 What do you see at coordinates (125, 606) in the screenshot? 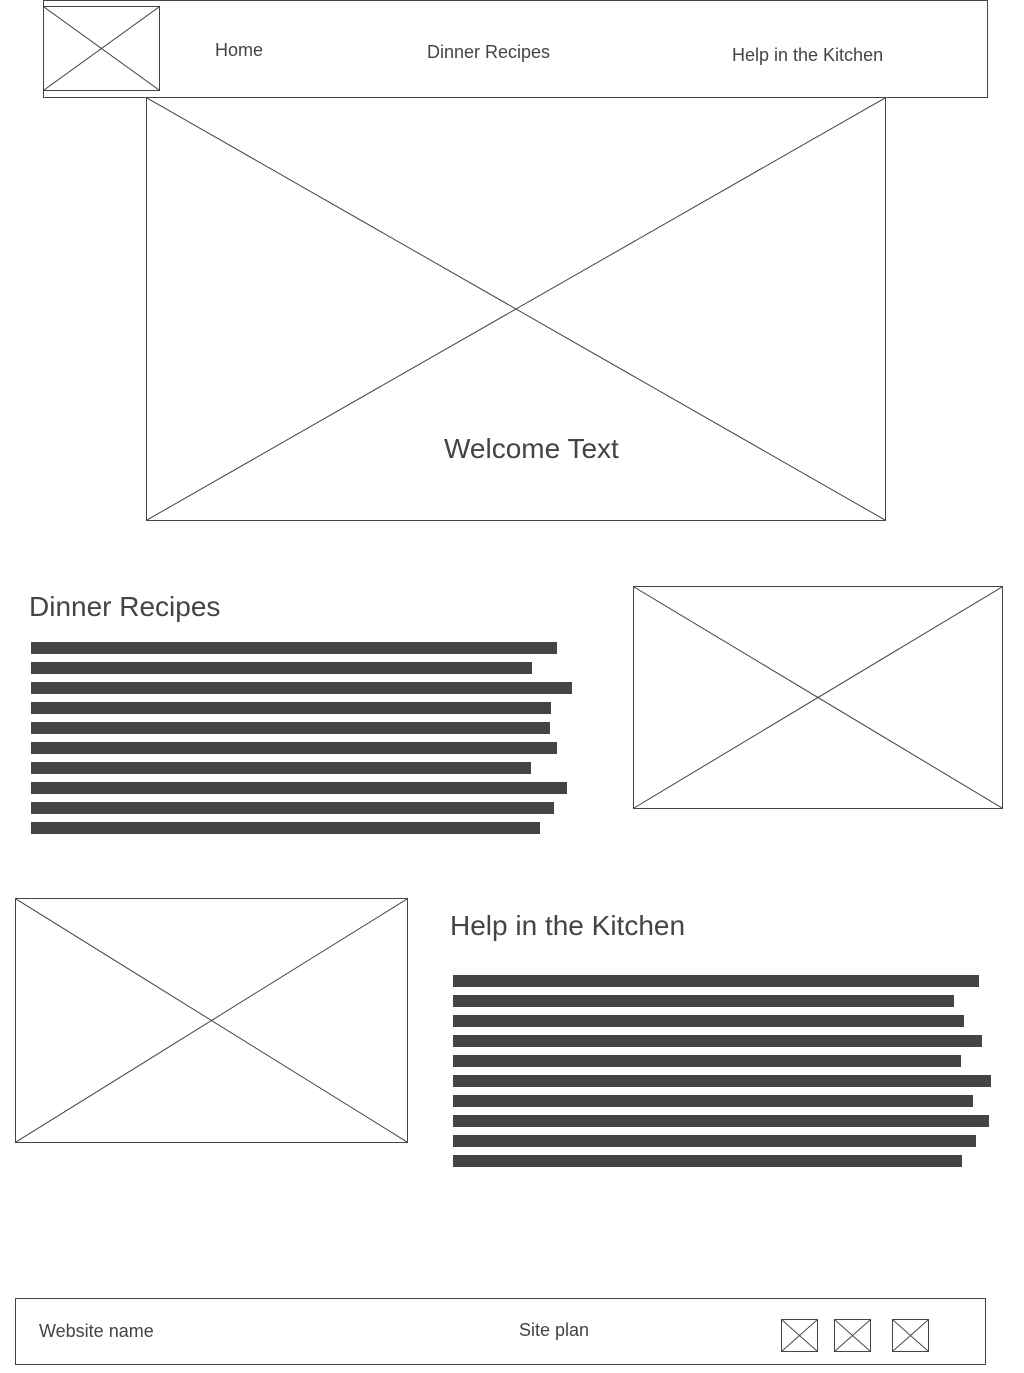
I see `dinner-recipes-title: Dinner Recipes` at bounding box center [125, 606].